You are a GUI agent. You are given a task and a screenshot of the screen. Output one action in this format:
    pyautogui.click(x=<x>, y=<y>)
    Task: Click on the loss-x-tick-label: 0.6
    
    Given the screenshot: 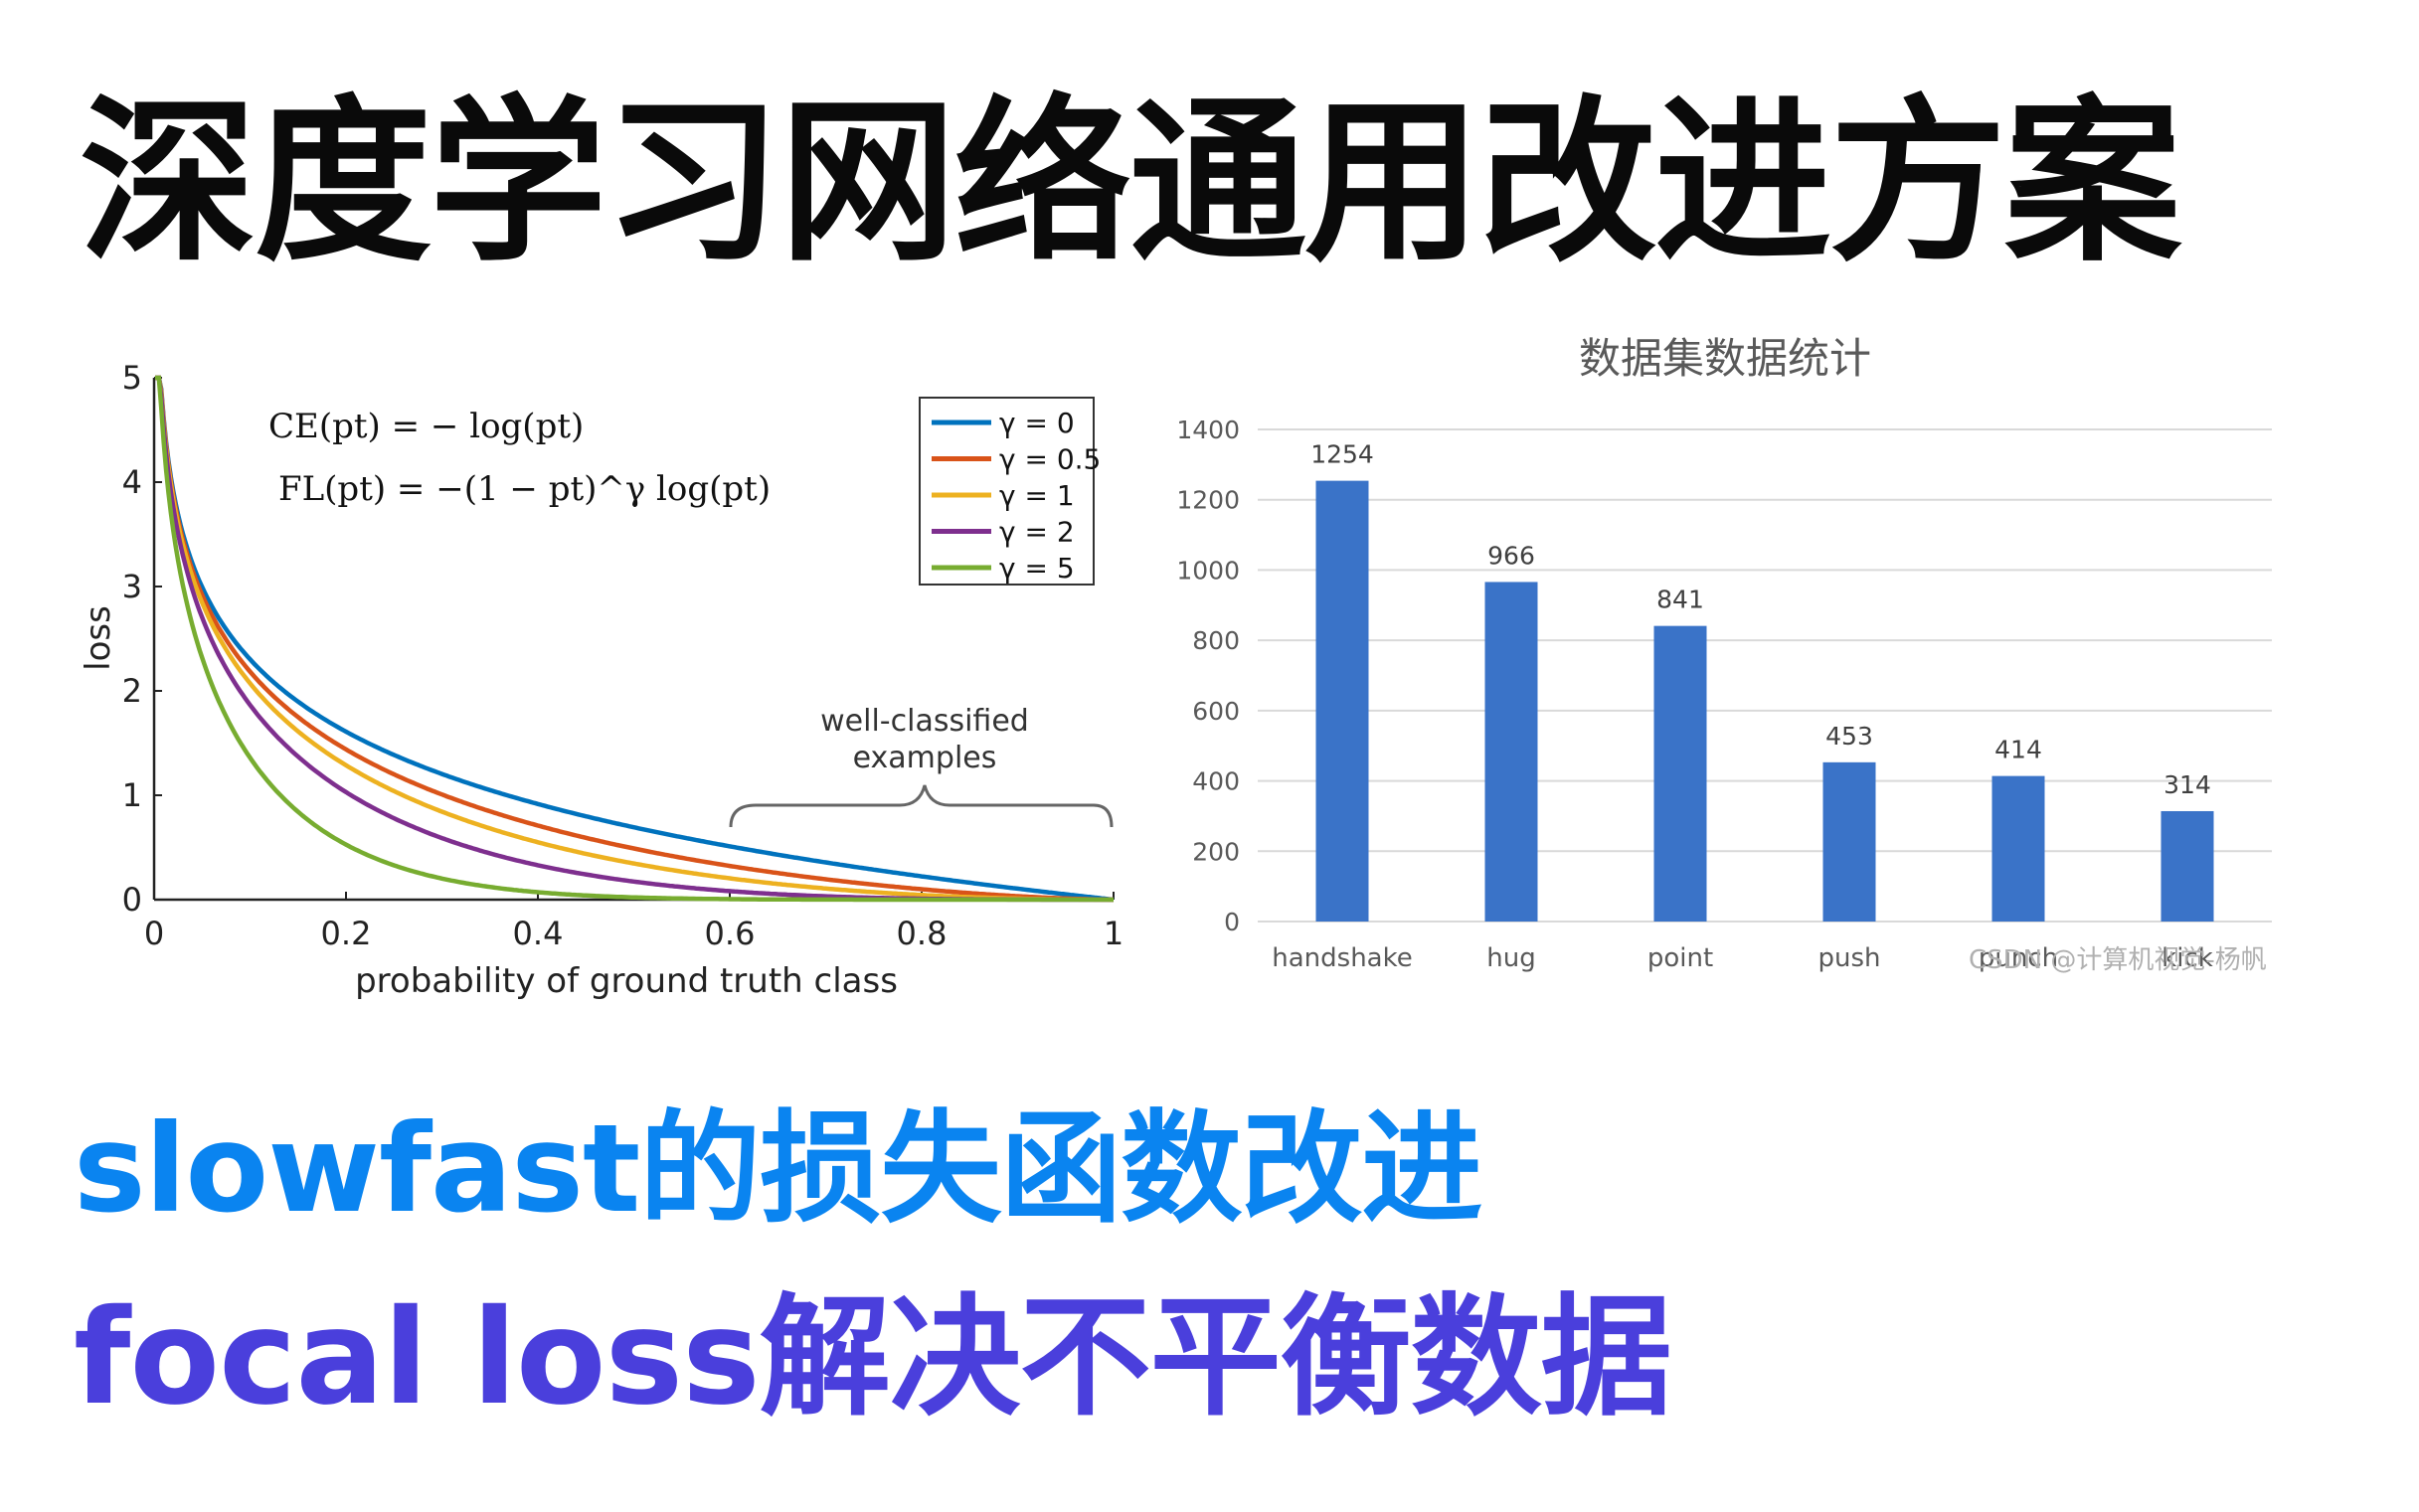 What is the action you would take?
    pyautogui.click(x=730, y=933)
    